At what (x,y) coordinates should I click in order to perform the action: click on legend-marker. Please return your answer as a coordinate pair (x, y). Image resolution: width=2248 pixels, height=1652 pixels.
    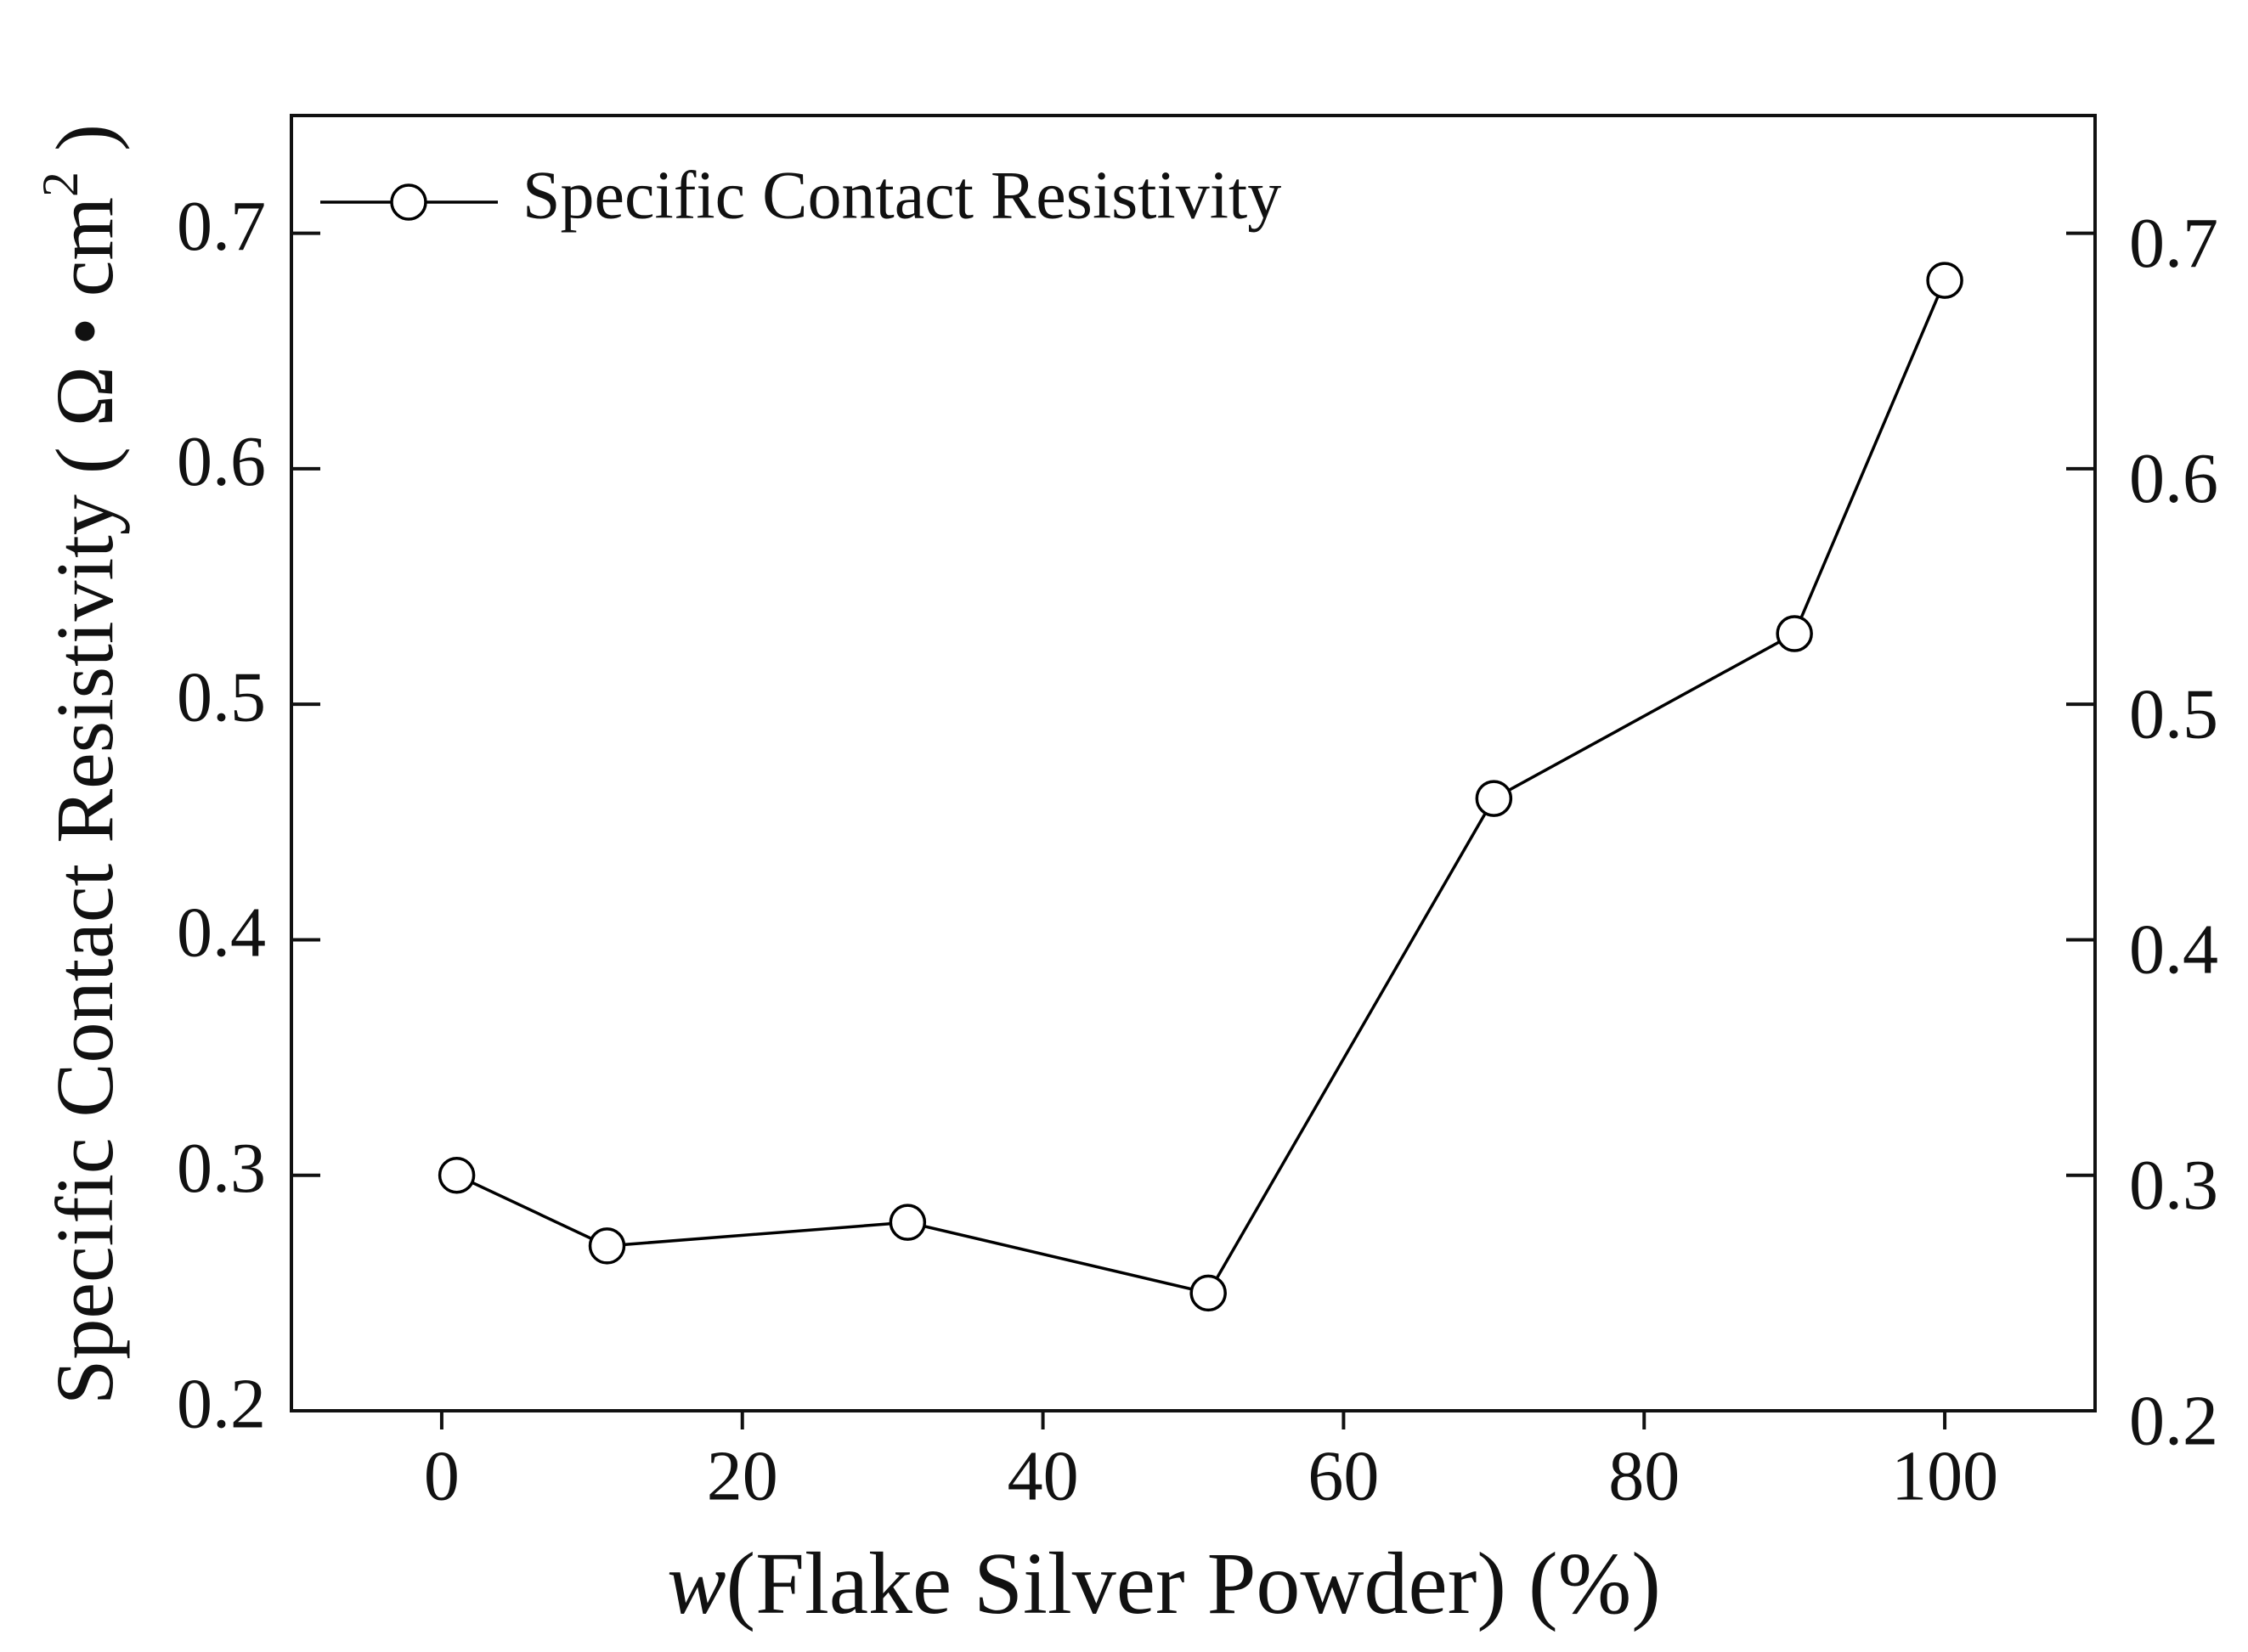
    Looking at the image, I should click on (408, 202).